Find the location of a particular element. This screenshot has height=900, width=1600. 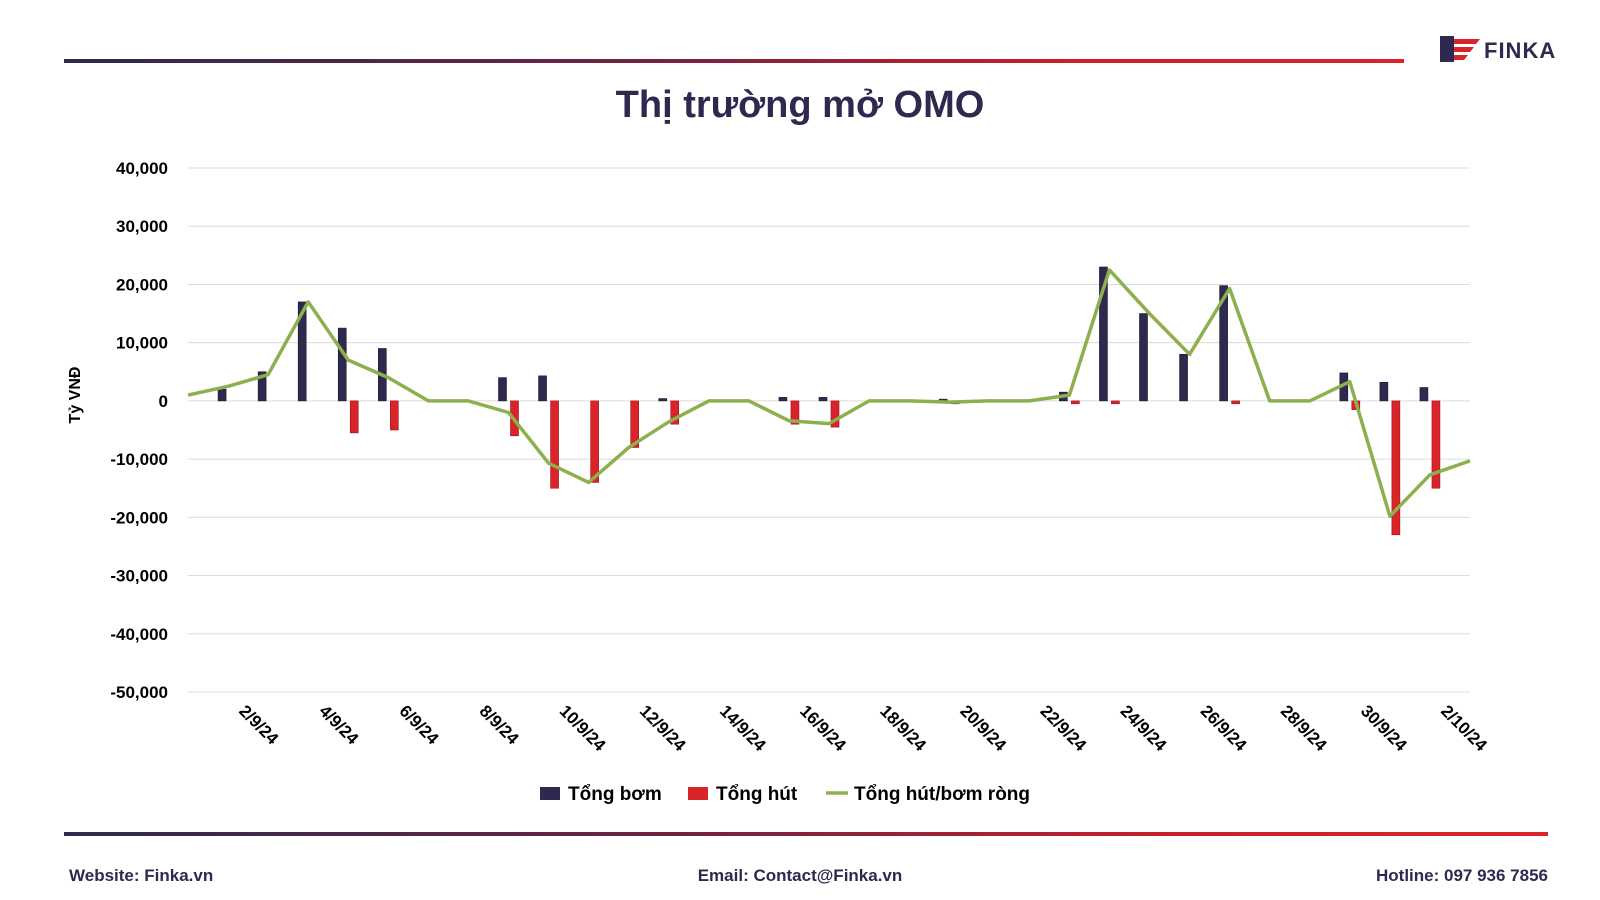

x-tick-label: 12/9/24 is located at coordinates (663, 728).